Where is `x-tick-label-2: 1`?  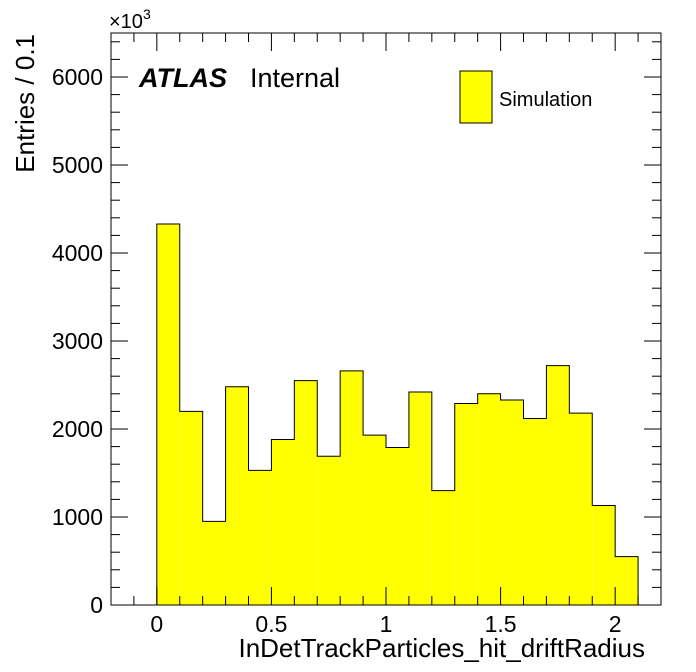 x-tick-label-2: 1 is located at coordinates (386, 624).